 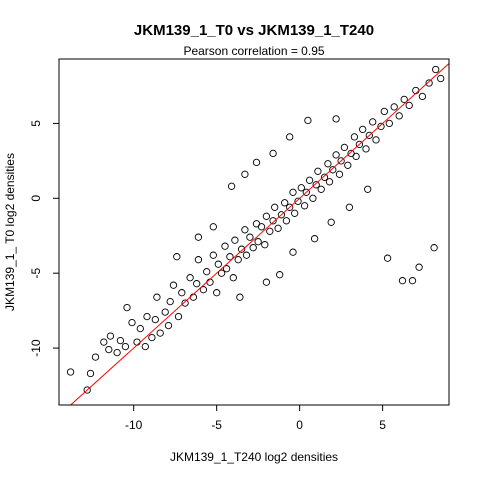 I want to click on y-tick-label: 5, so click(x=36, y=123).